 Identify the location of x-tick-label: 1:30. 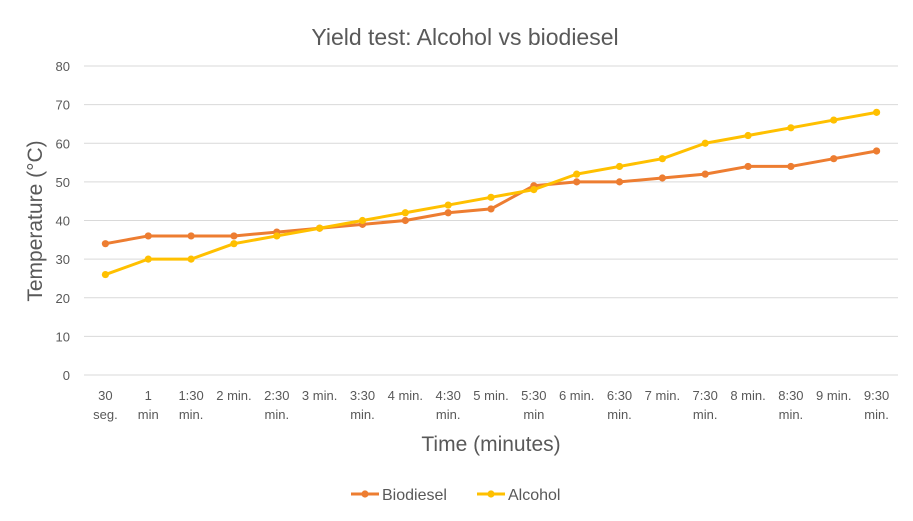
(190, 395).